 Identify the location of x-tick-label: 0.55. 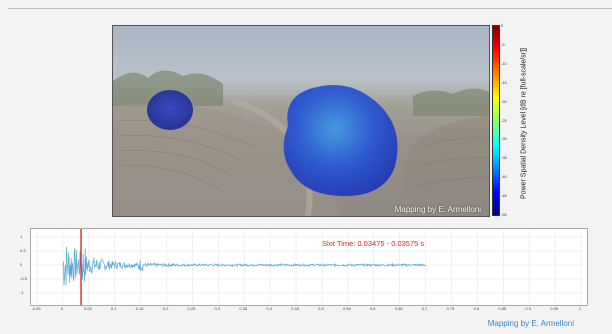
(346, 308).